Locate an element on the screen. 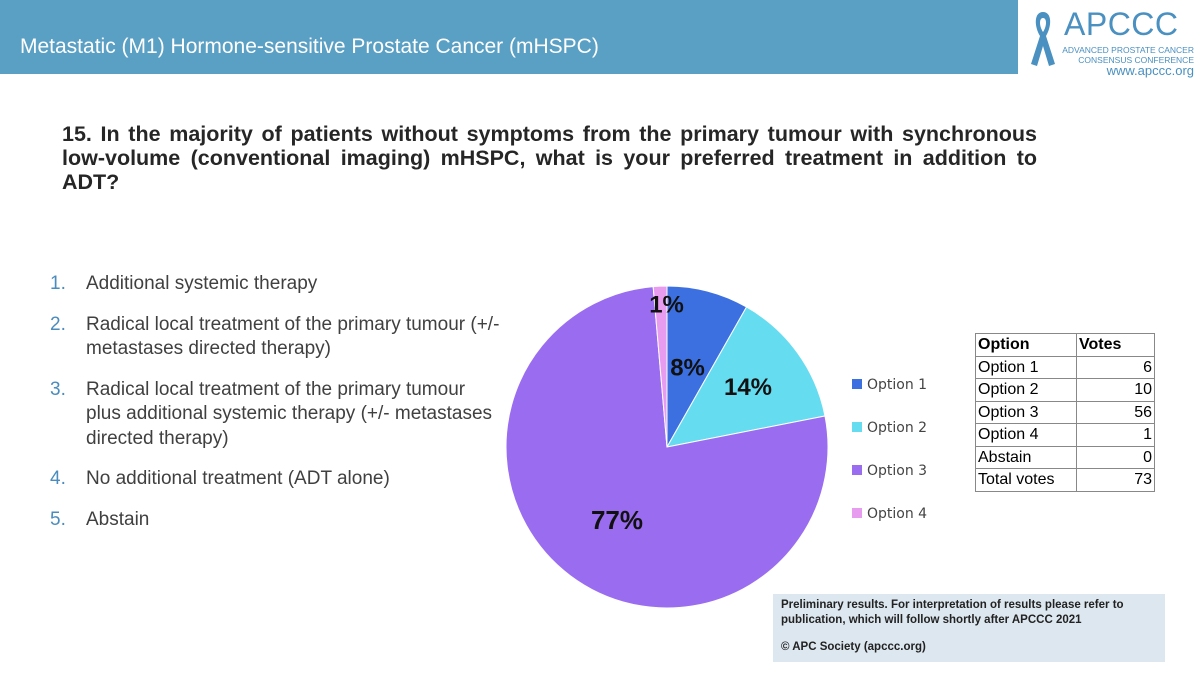 Image resolution: width=1200 pixels, height=675 pixels. table-row: Abstain 0 is located at coordinates (1065, 457).